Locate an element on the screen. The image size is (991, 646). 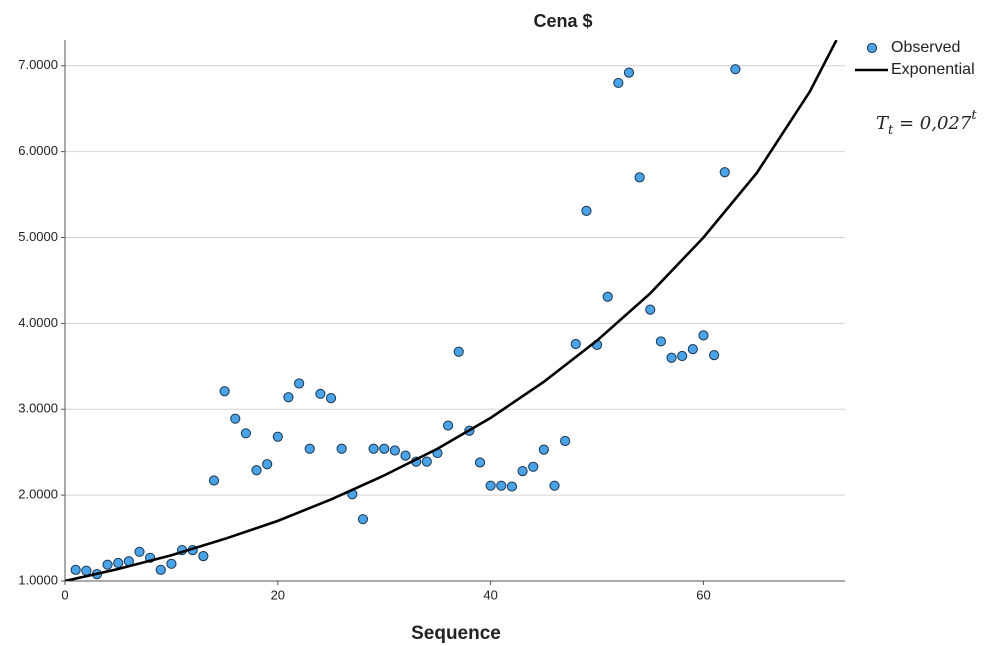
legend-marker is located at coordinates (872, 48).